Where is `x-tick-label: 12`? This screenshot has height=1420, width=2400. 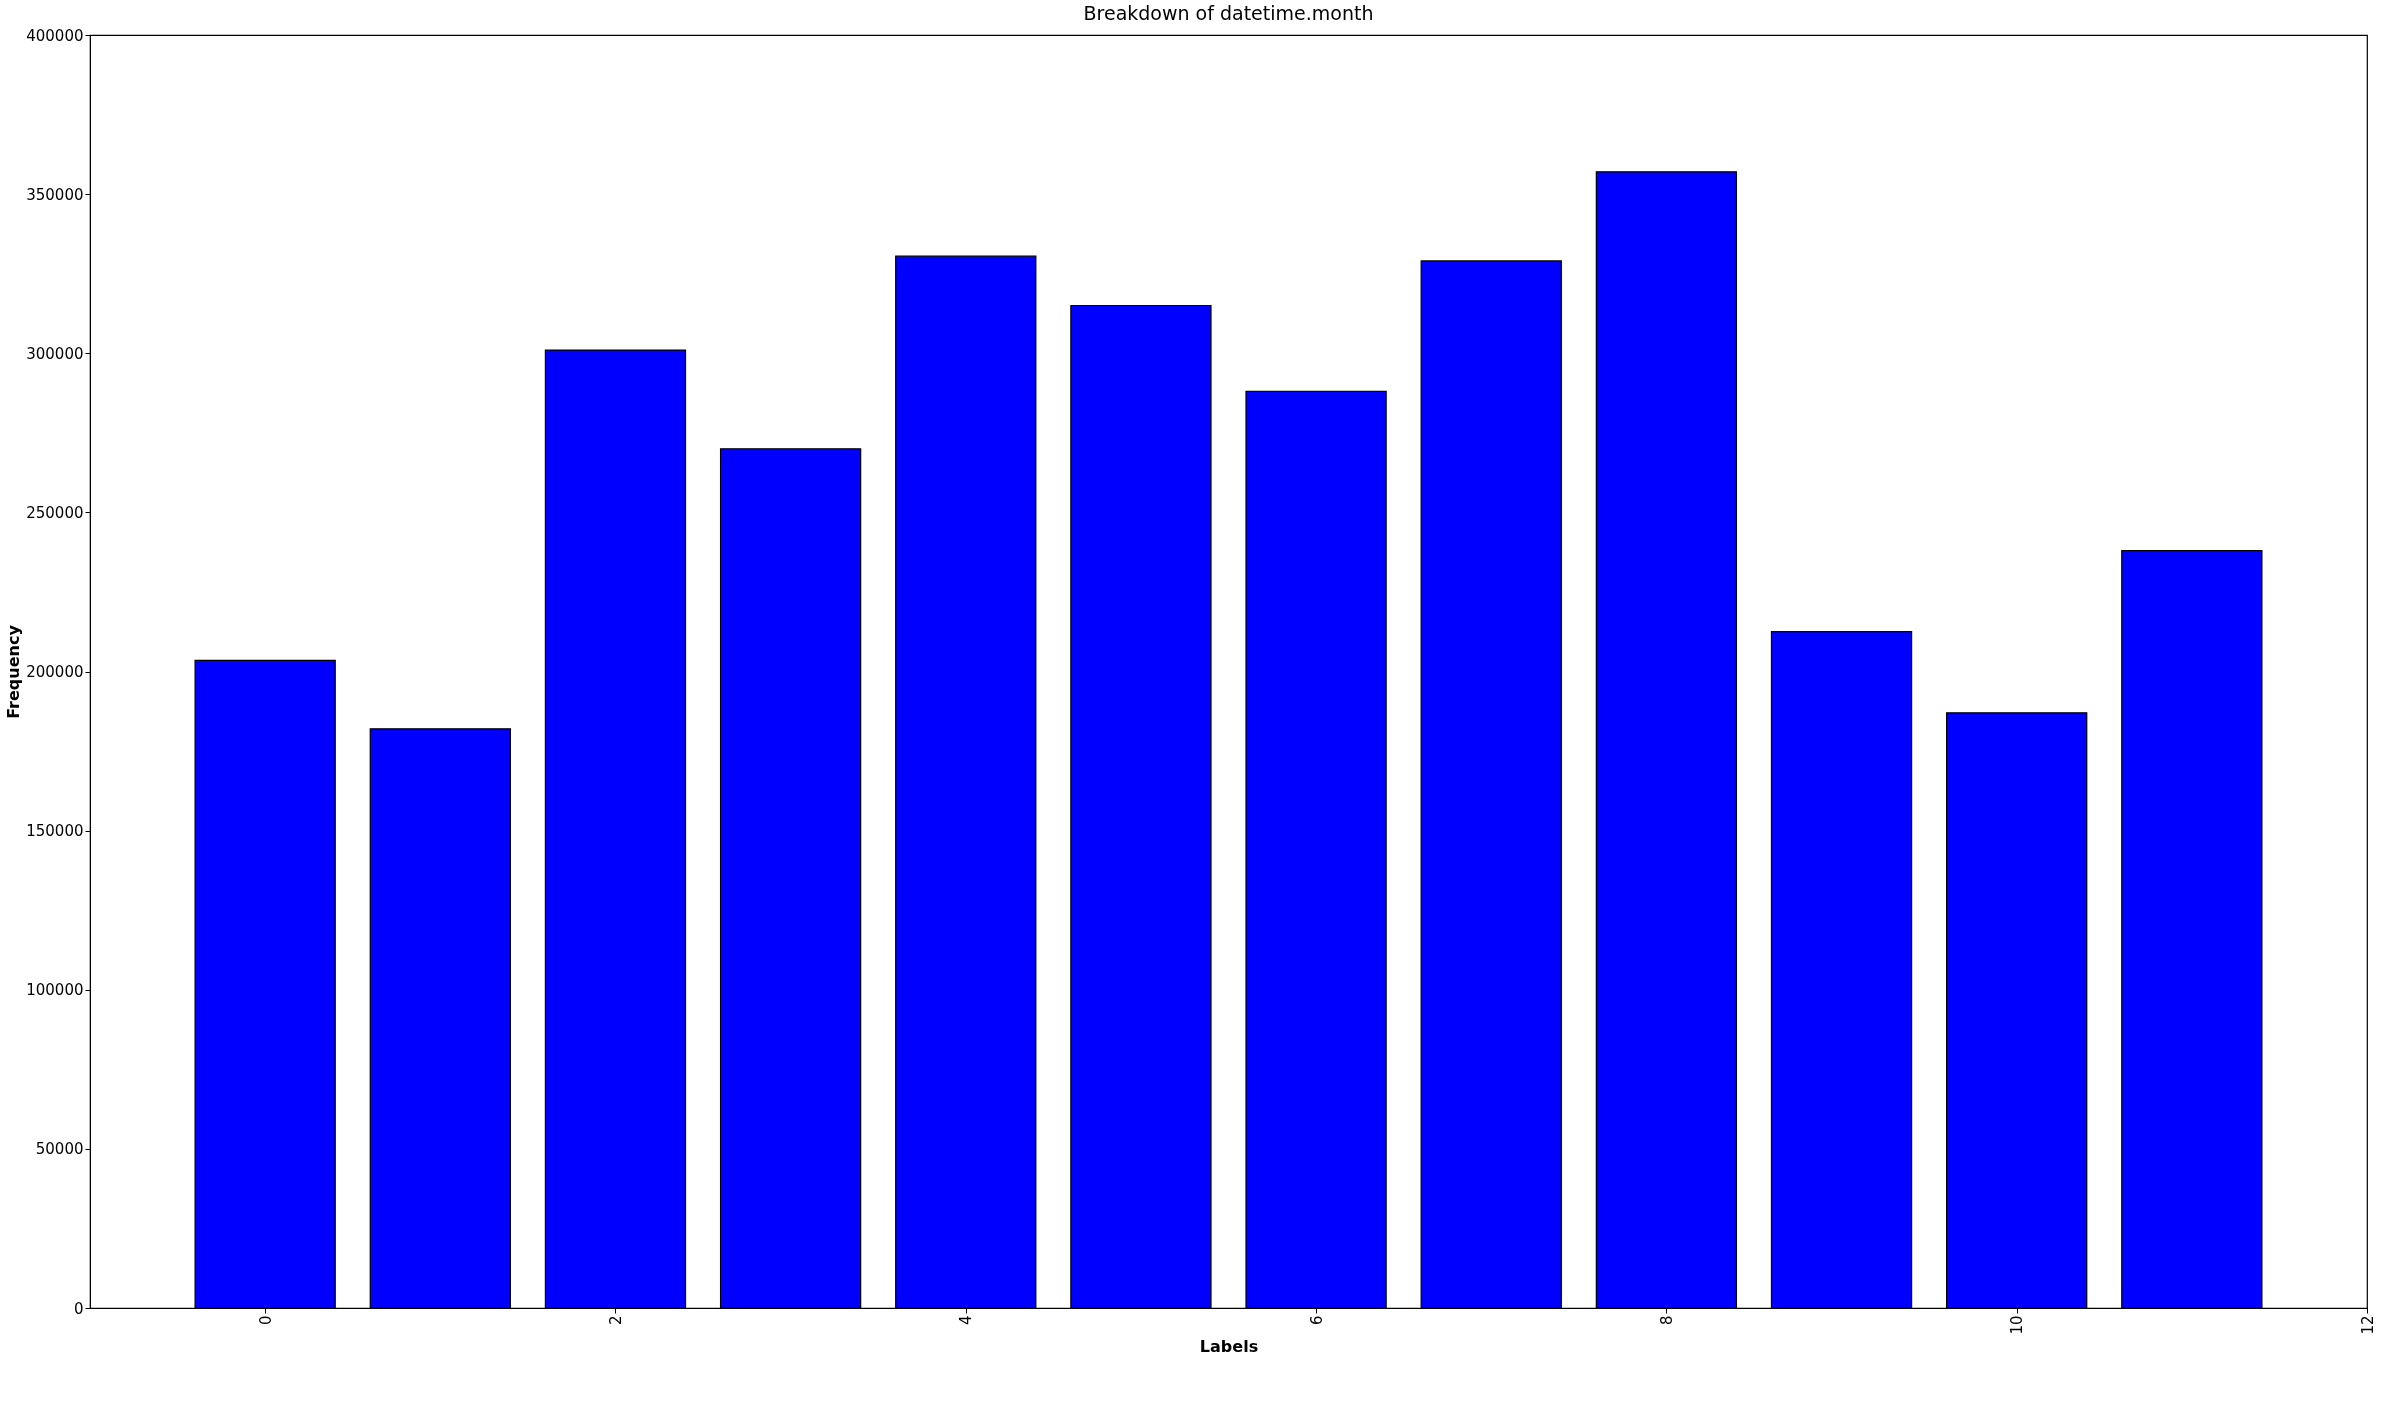
x-tick-label: 12 is located at coordinates (2367, 1325).